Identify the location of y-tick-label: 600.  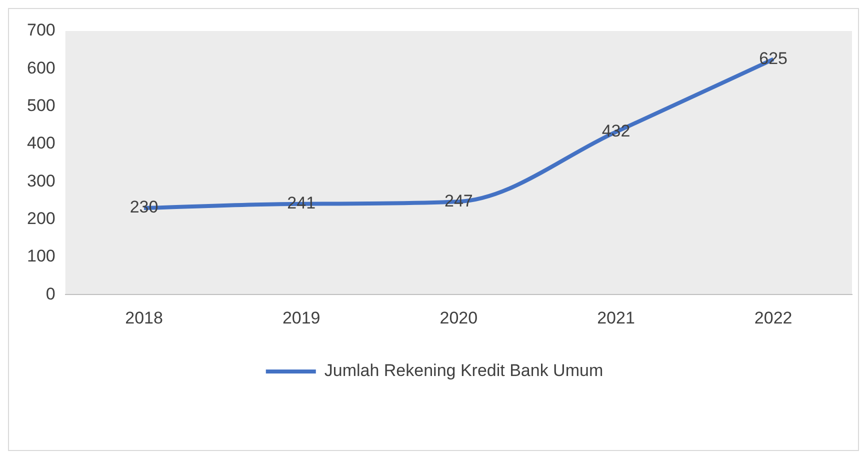
(41, 68).